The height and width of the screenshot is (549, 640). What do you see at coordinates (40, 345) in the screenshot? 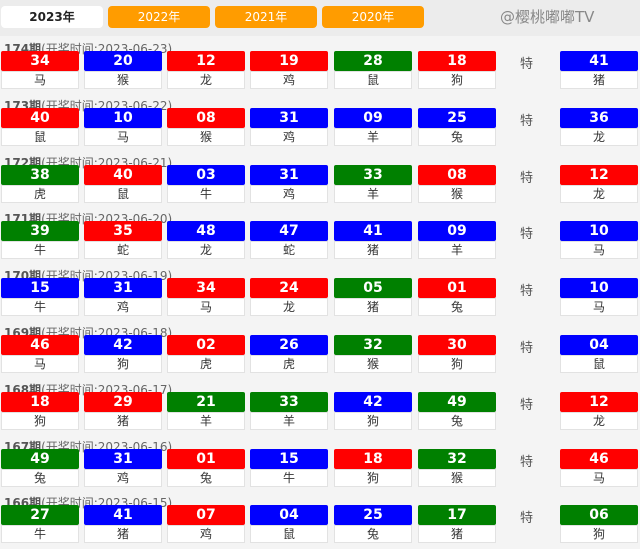
I see `ball-number: 46` at bounding box center [40, 345].